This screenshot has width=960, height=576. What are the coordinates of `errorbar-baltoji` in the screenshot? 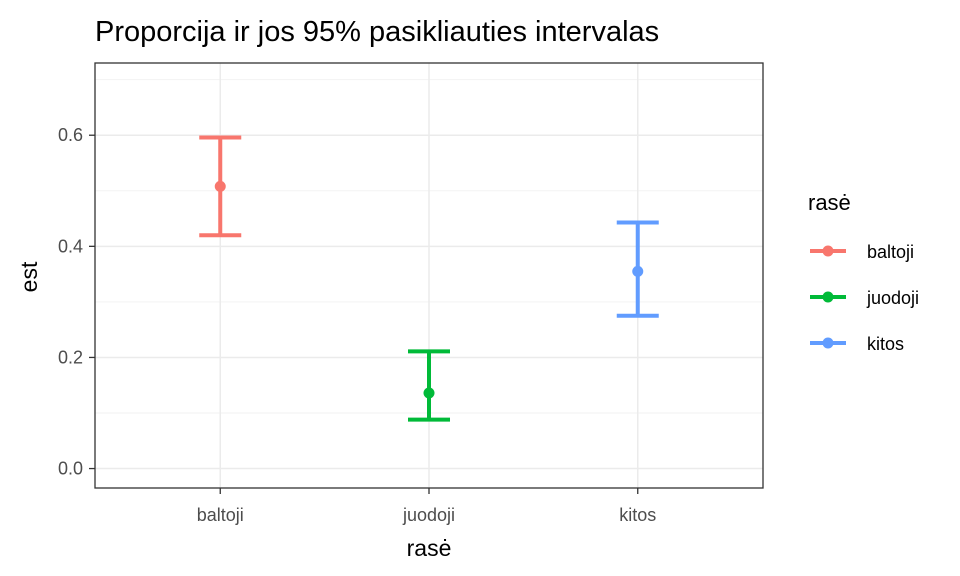 It's located at (220, 186).